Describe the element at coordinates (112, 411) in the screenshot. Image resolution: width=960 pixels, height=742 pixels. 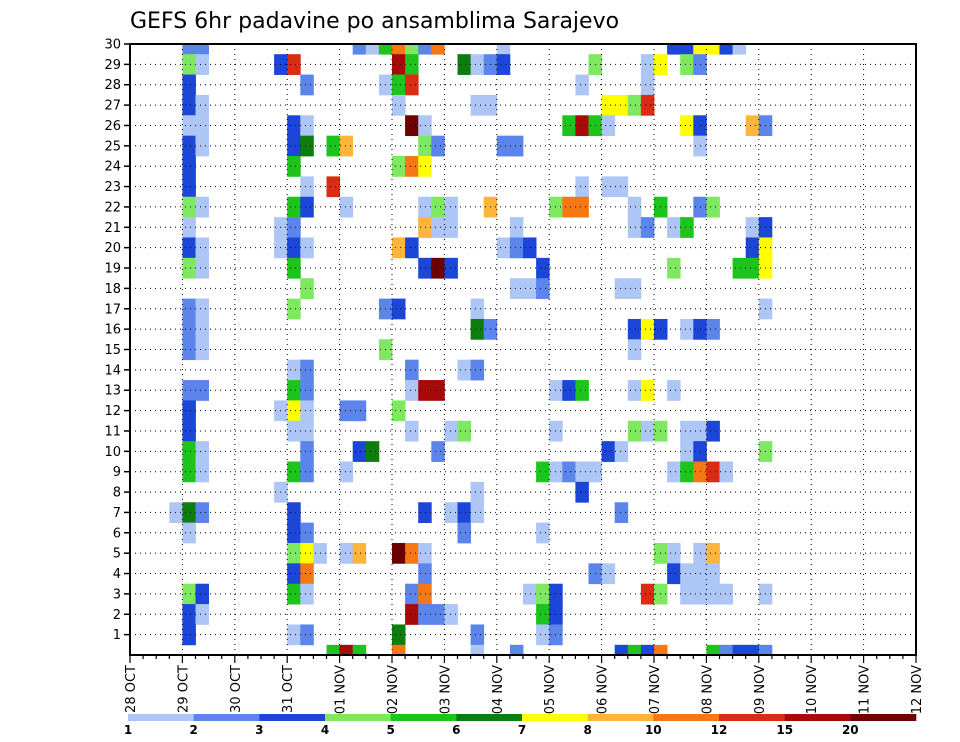
I see `y-tick-label: 12` at that location.